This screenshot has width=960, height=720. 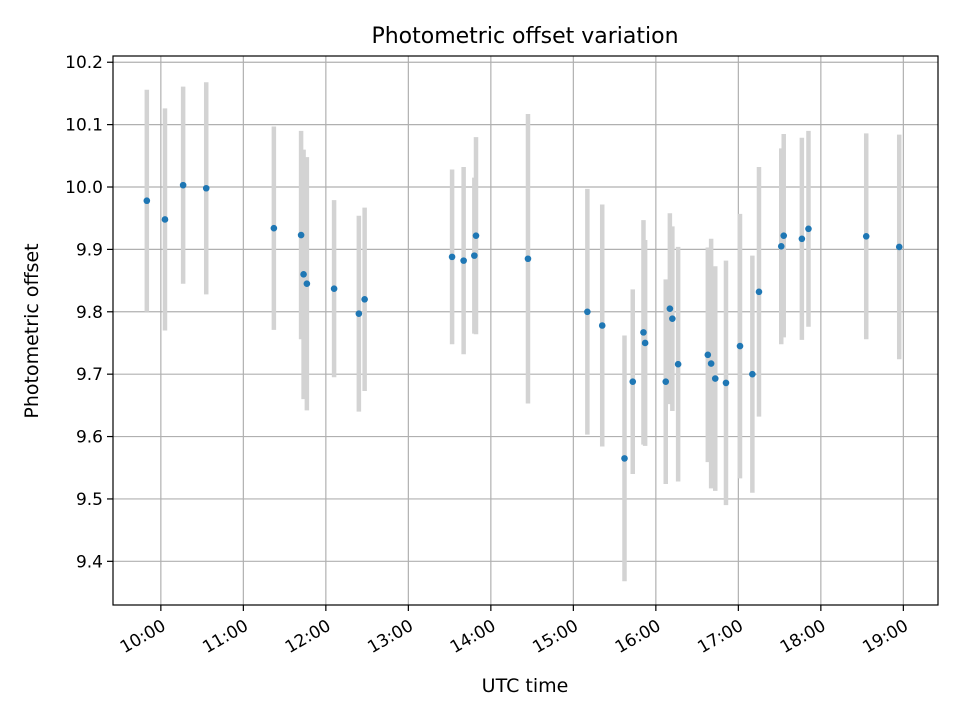 I want to click on y-tick-label: 10.2, so click(x=84, y=63).